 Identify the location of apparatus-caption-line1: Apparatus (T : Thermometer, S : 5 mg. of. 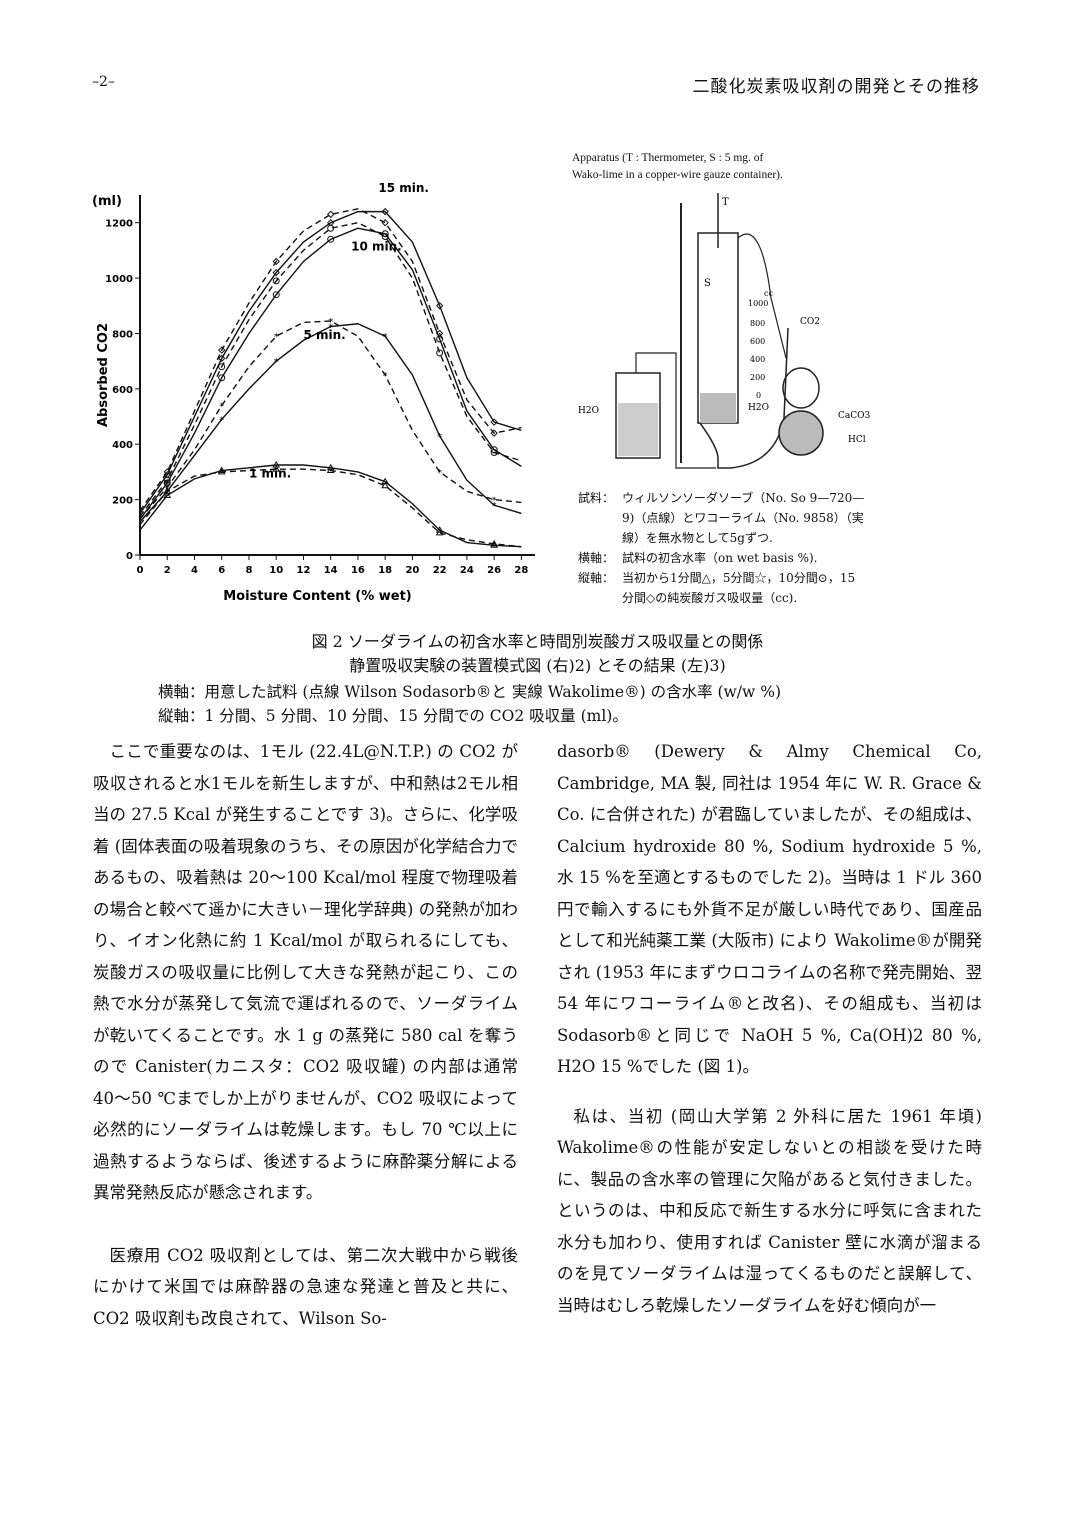
(737, 158).